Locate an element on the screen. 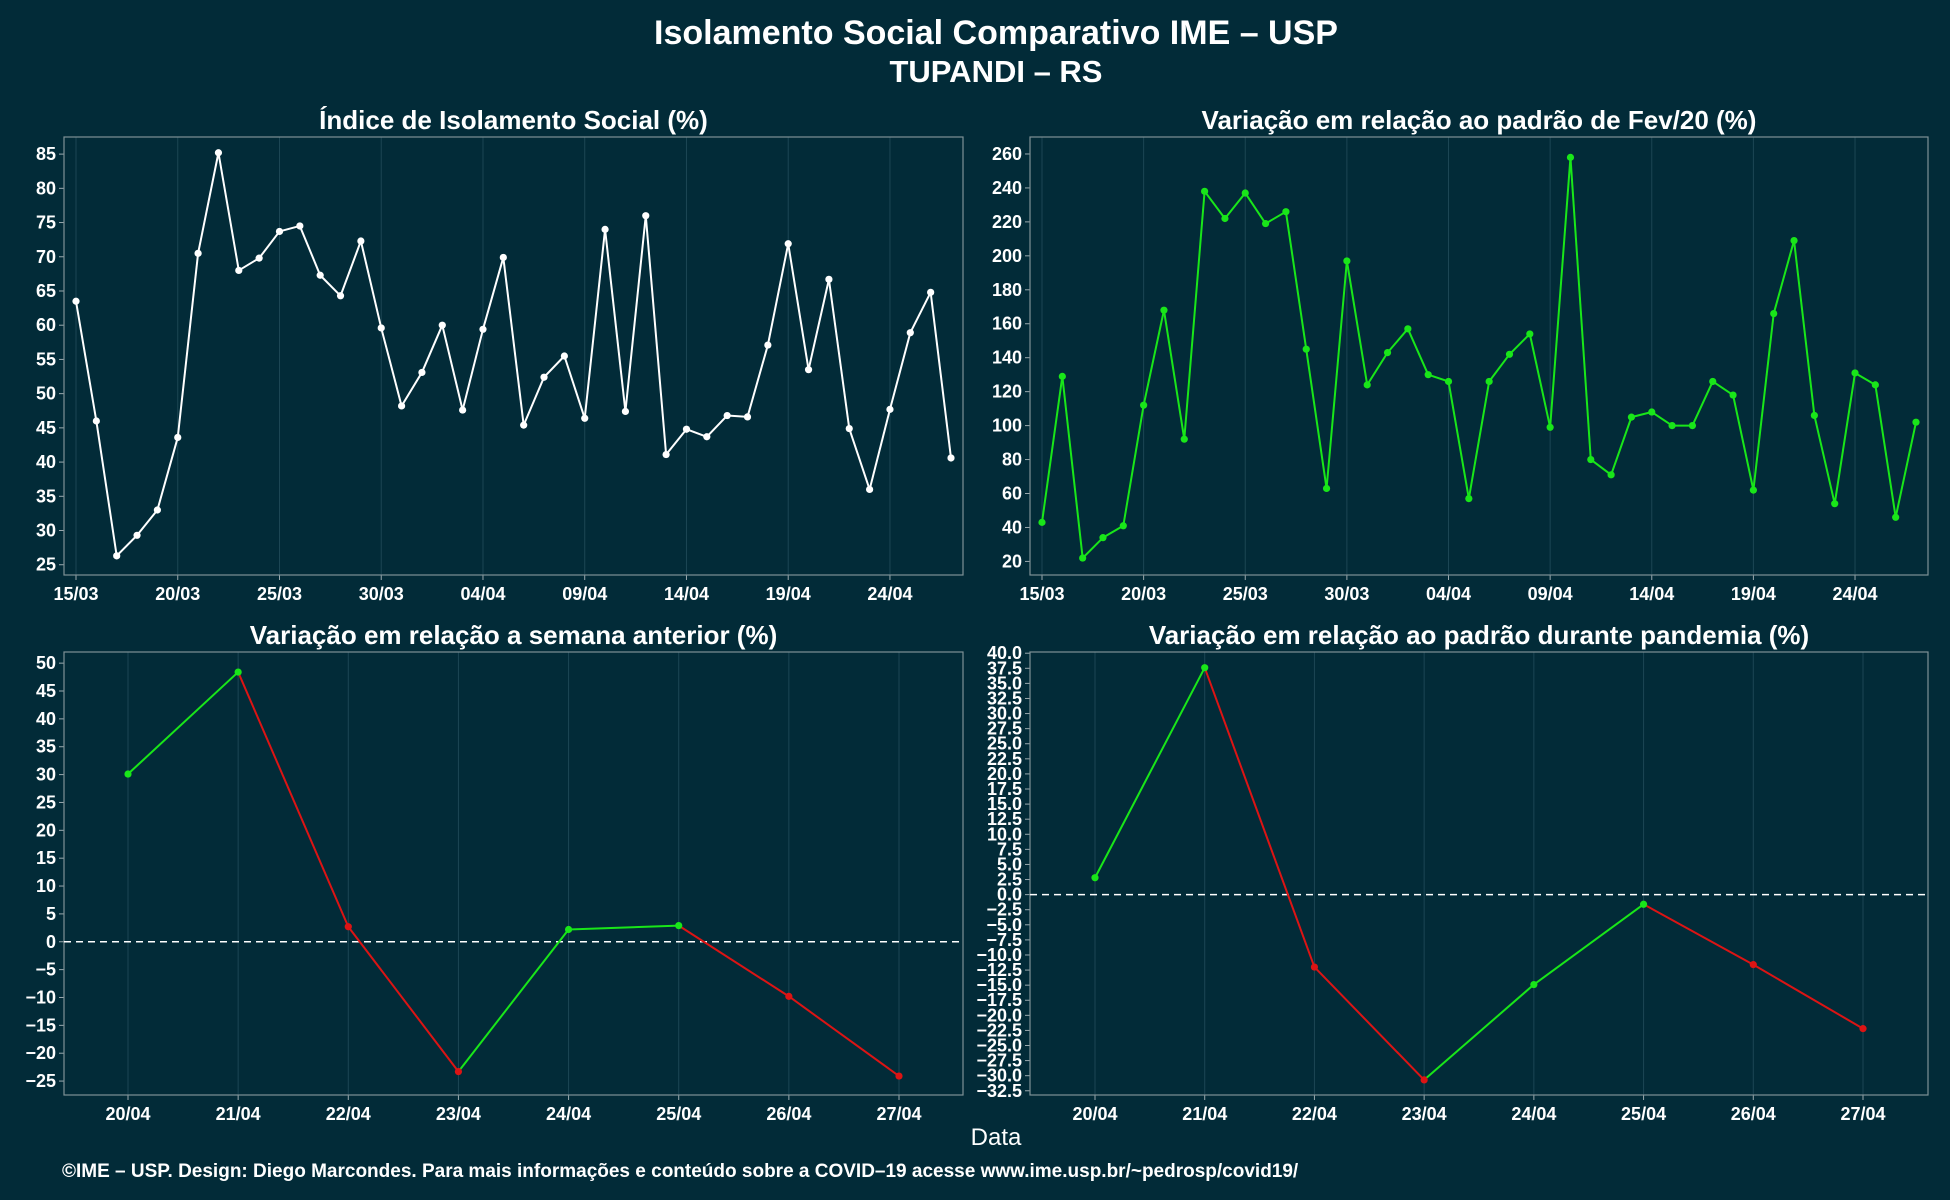  y-tick-label: 15.0 is located at coordinates (1004, 804).